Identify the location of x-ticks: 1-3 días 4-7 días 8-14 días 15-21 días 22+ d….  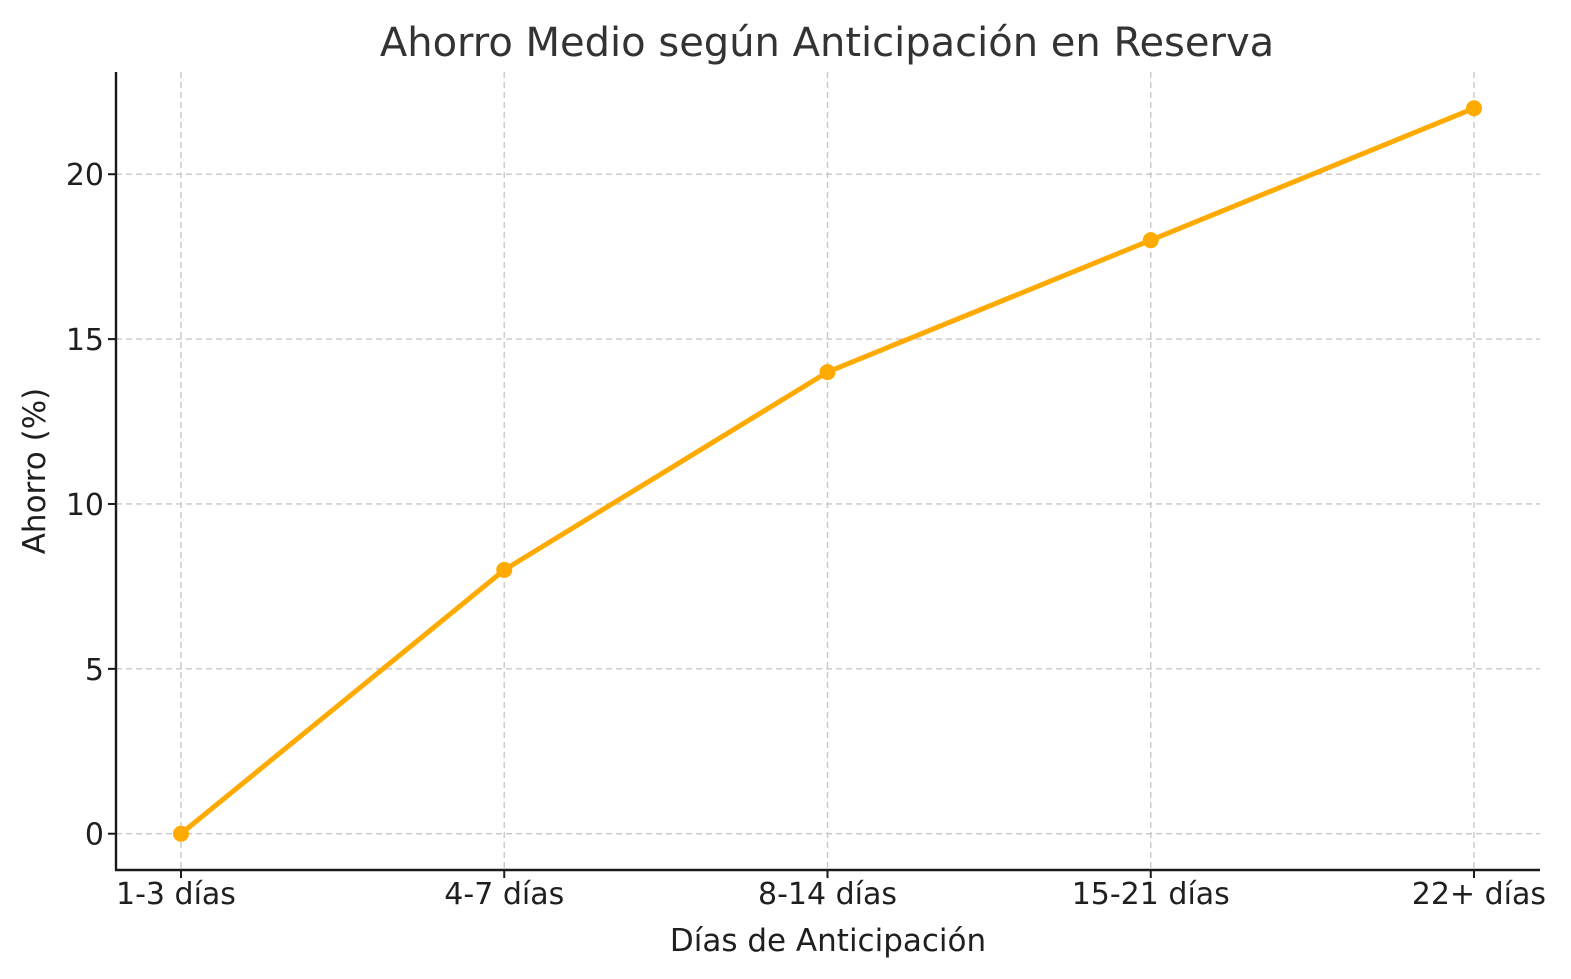
(831, 891).